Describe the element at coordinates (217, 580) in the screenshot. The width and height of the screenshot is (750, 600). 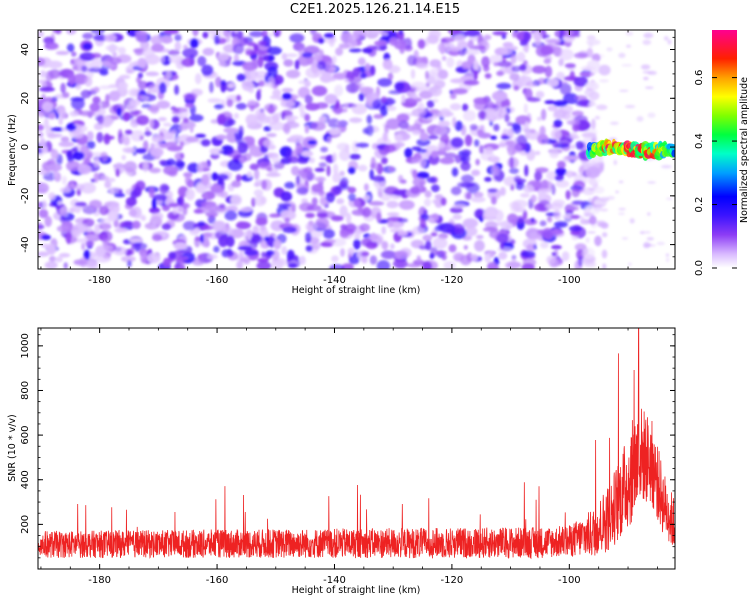
I see `x-tick-label: -160` at that location.